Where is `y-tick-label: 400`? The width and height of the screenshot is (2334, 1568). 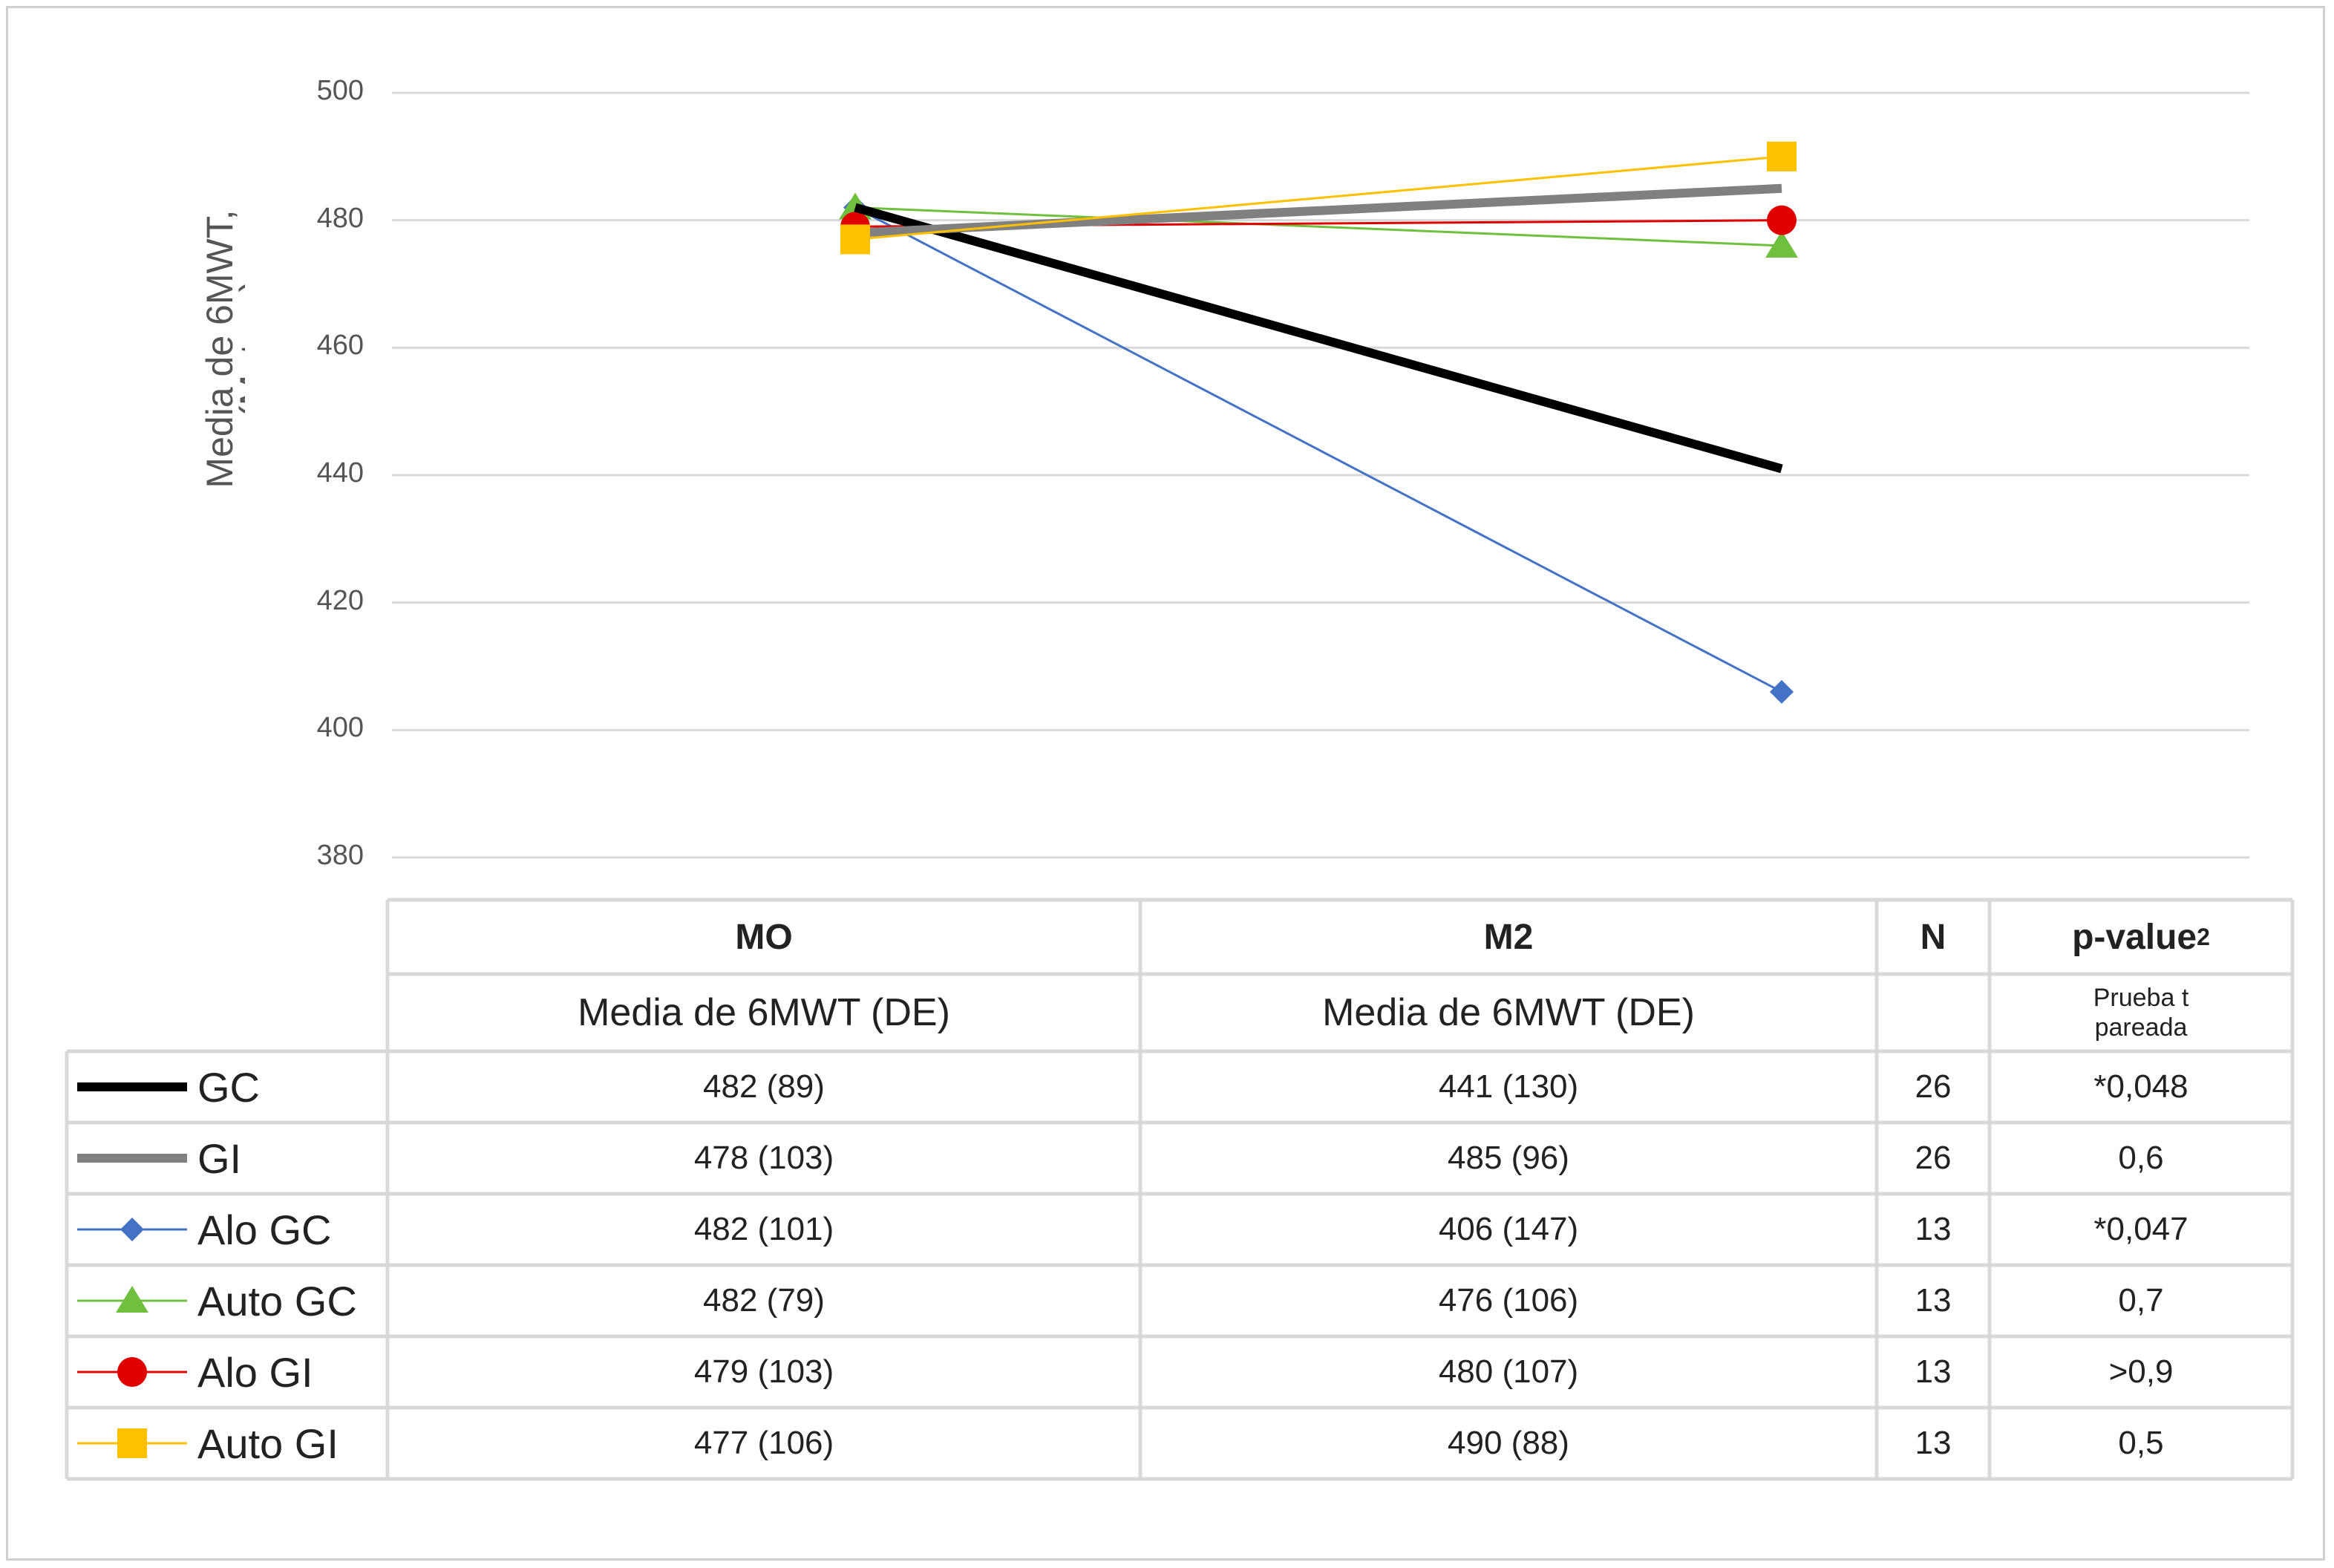
y-tick-label: 400 is located at coordinates (340, 728).